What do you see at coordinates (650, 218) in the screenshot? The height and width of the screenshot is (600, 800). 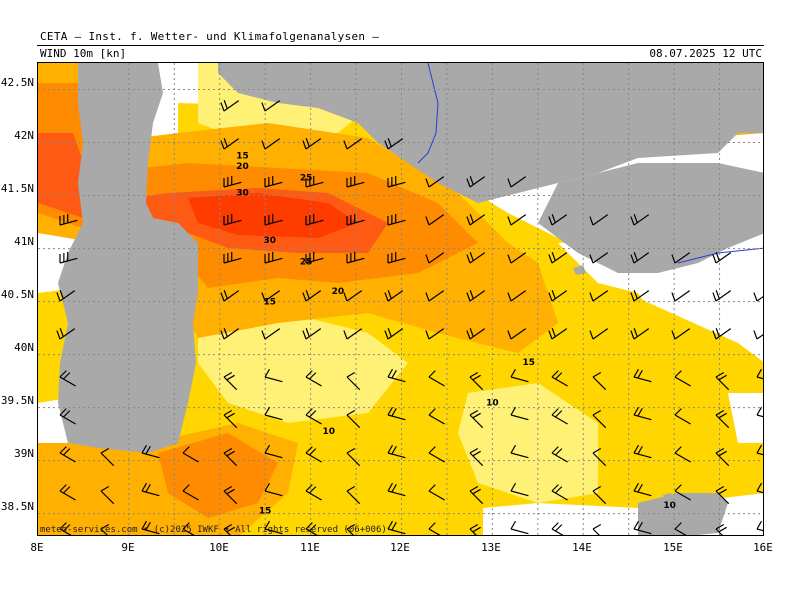 I see `land-italy-east` at bounding box center [650, 218].